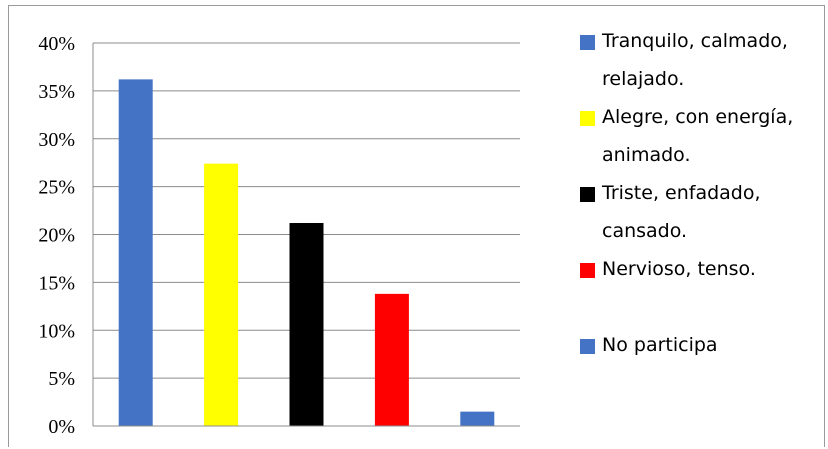 The image size is (828, 449). I want to click on y-tick-label: 30%, so click(56, 140).